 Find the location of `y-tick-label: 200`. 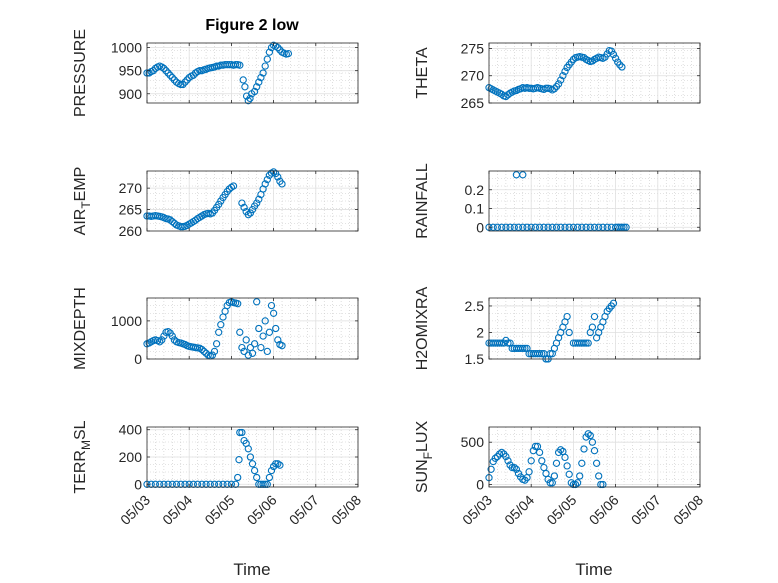

y-tick-label: 200 is located at coordinates (131, 457).